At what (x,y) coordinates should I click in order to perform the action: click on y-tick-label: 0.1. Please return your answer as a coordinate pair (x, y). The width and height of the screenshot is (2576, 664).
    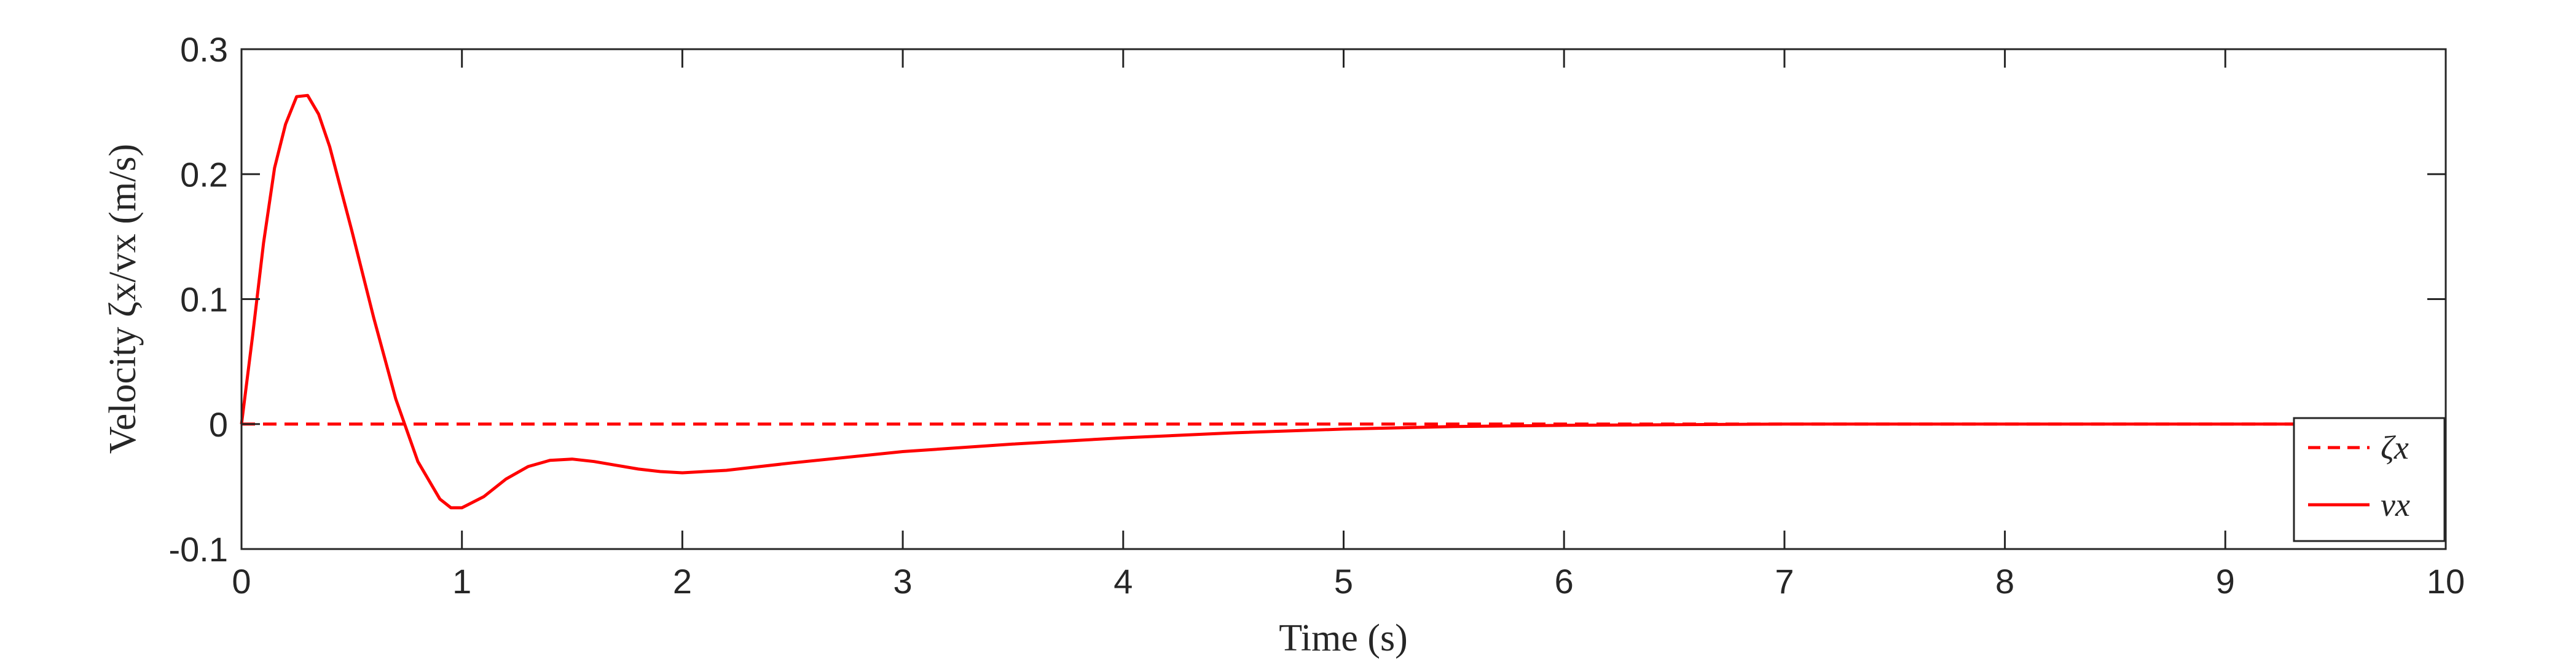
    Looking at the image, I should click on (204, 299).